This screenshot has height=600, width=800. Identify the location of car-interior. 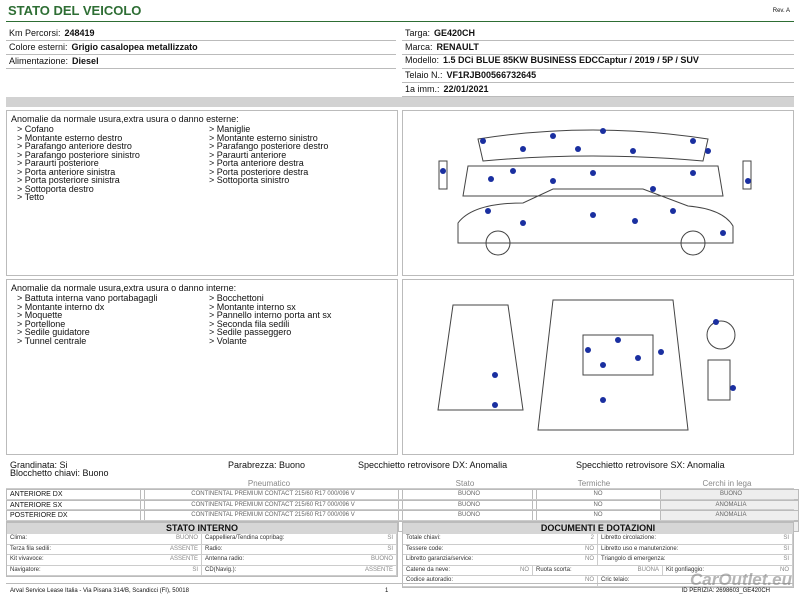
(586, 365).